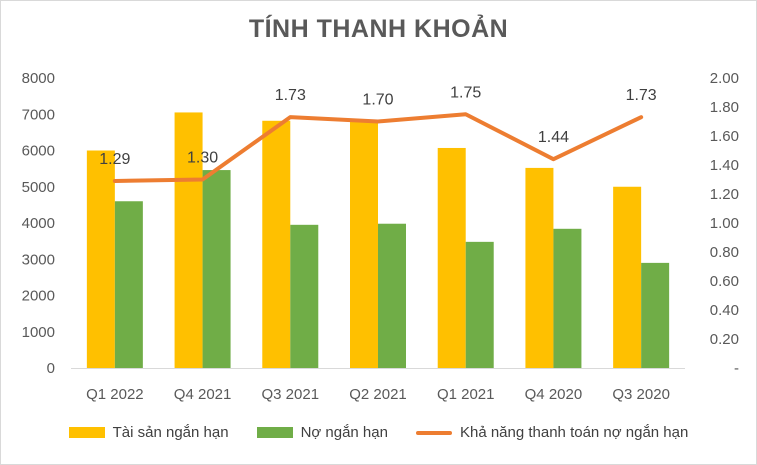 This screenshot has height=465, width=757. What do you see at coordinates (202, 158) in the screenshot?
I see `line-data-label: 1.30` at bounding box center [202, 158].